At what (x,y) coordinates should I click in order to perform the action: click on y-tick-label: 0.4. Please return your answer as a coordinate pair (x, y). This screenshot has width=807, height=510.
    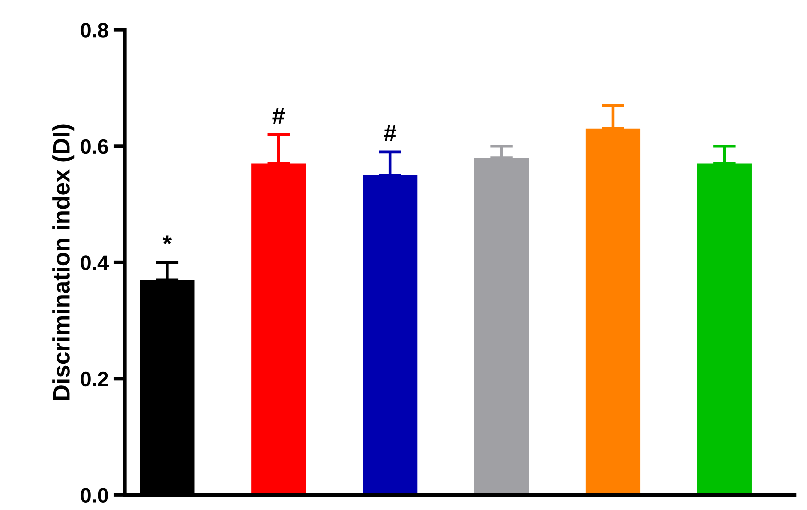
    Looking at the image, I should click on (95, 263).